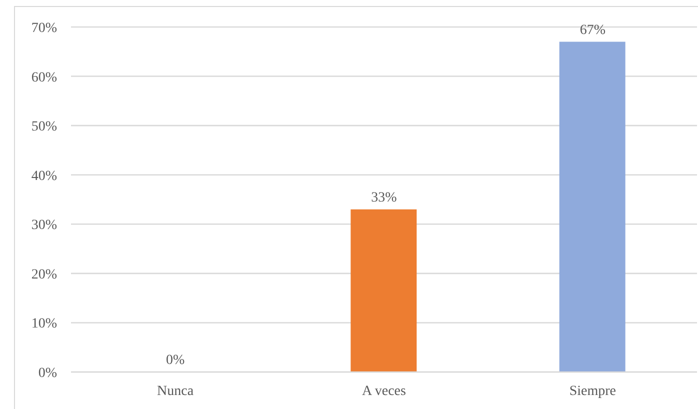  What do you see at coordinates (44, 176) in the screenshot?
I see `y-tick-label: 40%` at bounding box center [44, 176].